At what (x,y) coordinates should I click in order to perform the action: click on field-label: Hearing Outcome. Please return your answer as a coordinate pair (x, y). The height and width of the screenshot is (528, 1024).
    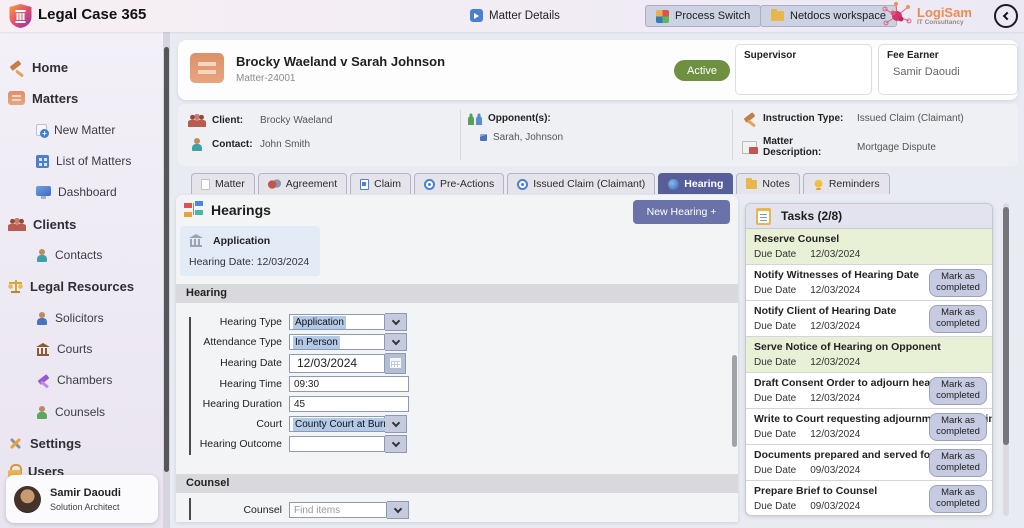
    Looking at the image, I should click on (240, 444).